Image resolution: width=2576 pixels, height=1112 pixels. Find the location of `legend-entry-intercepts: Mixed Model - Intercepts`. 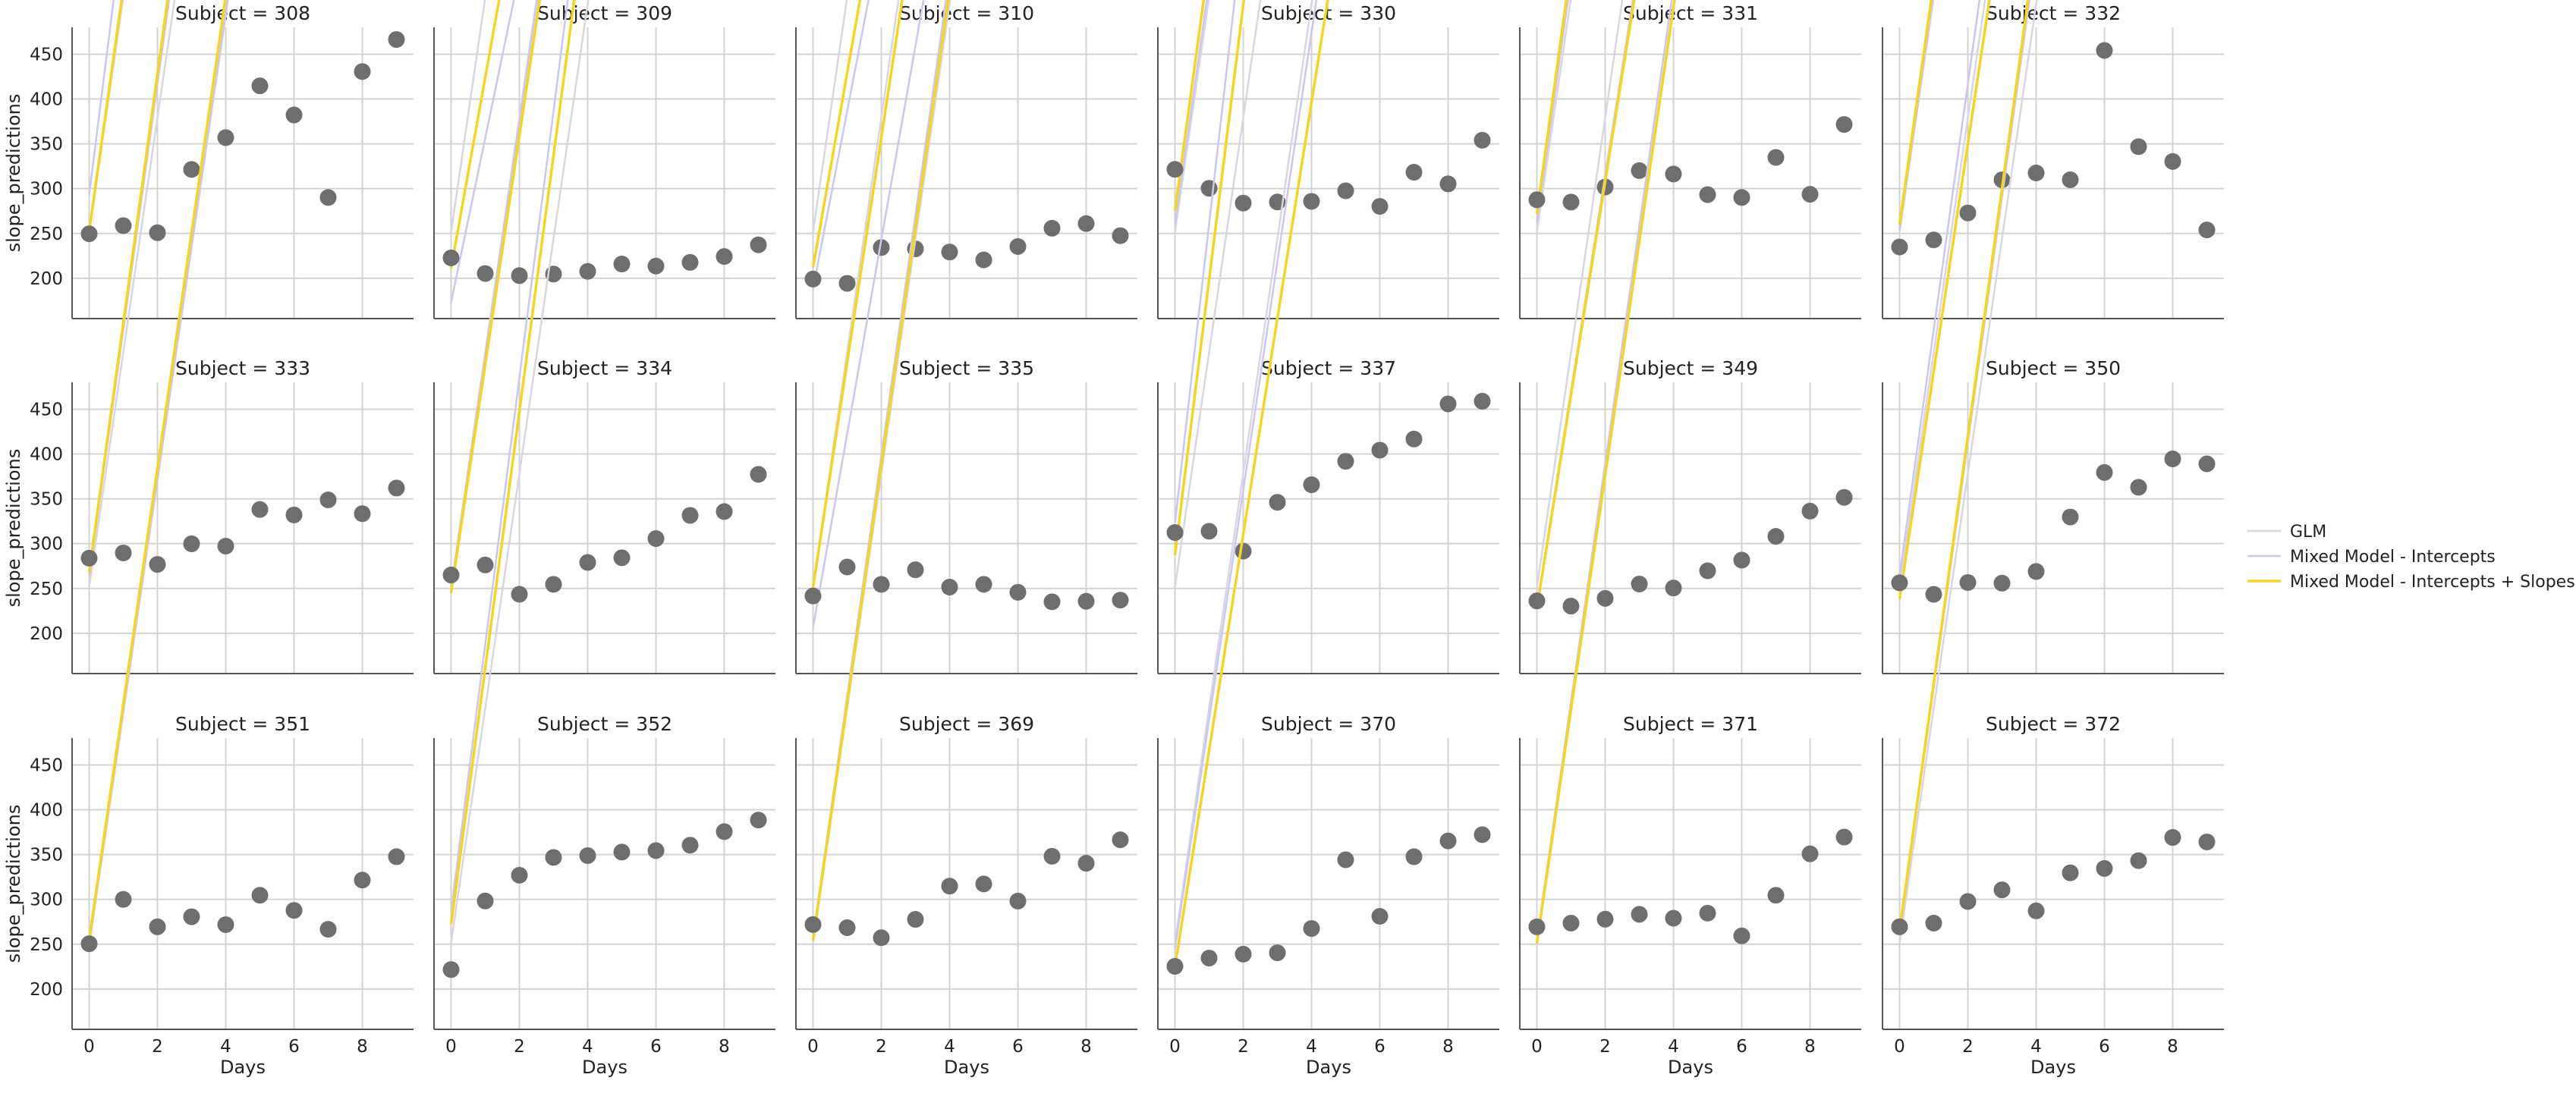

legend-entry-intercepts: Mixed Model - Intercepts is located at coordinates (2393, 557).